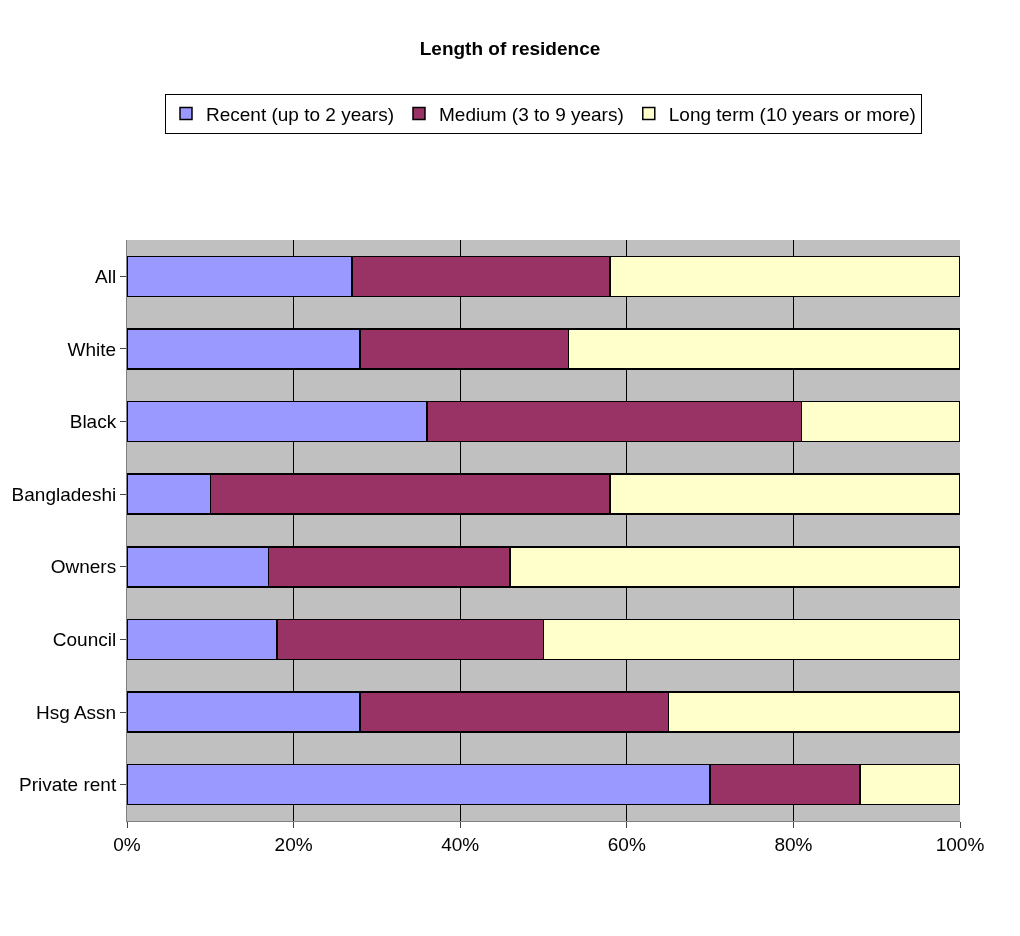 The image size is (1020, 936). I want to click on y-tick-label: Black, so click(93, 422).